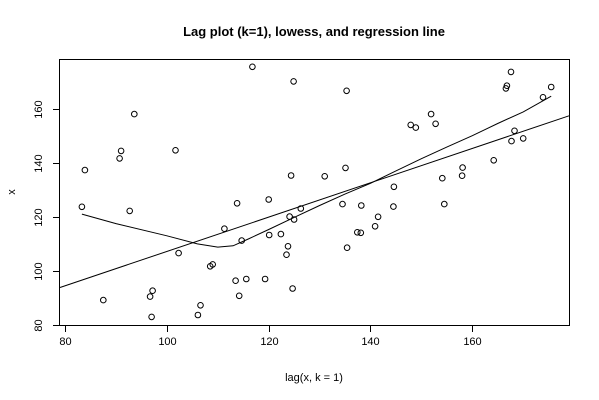 The image size is (599, 400). I want to click on y-tick-label: 80, so click(39, 325).